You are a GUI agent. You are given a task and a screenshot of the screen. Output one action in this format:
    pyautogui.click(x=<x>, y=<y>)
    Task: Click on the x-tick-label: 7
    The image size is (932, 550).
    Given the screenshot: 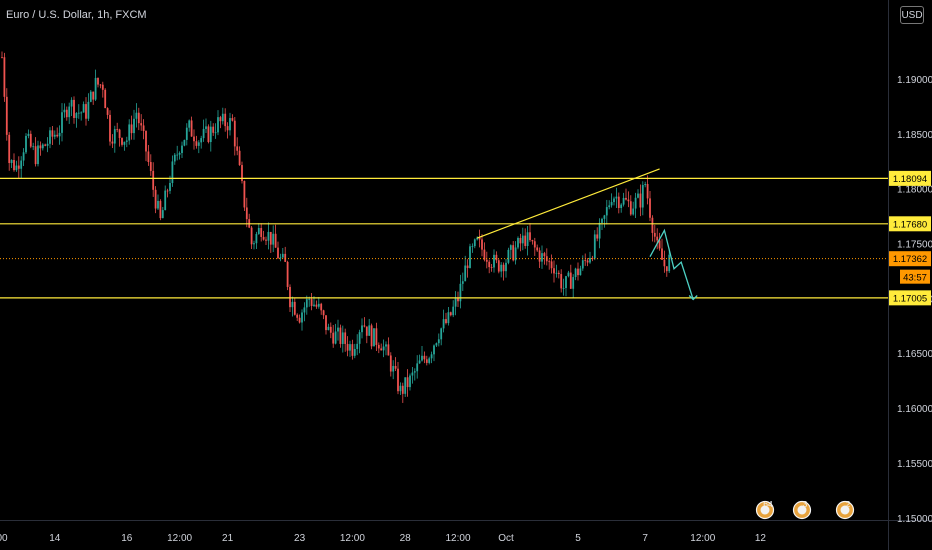 What is the action you would take?
    pyautogui.click(x=645, y=538)
    